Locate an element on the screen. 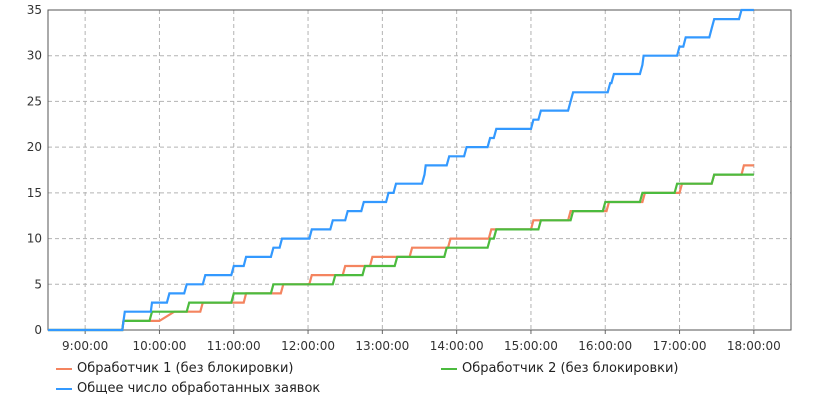 This screenshot has height=400, width=820. legend-swatch-total is located at coordinates (64, 388).